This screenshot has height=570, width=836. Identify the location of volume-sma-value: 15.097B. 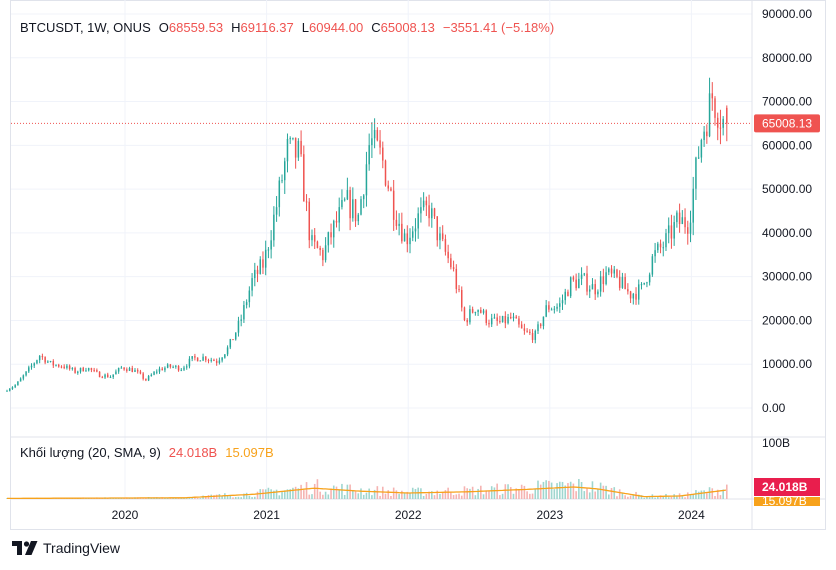
(249, 452).